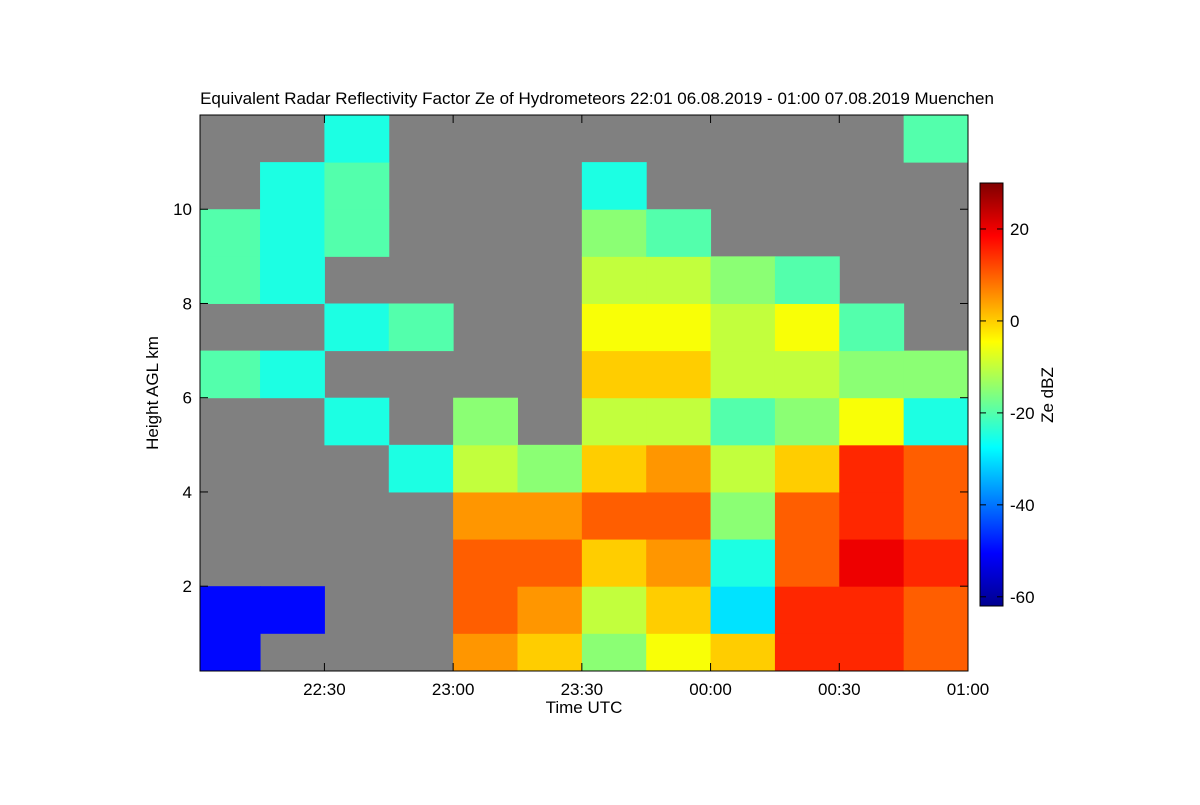 This screenshot has height=805, width=1200. Describe the element at coordinates (324, 689) in the screenshot. I see `x-tick-label: 22:30` at that location.